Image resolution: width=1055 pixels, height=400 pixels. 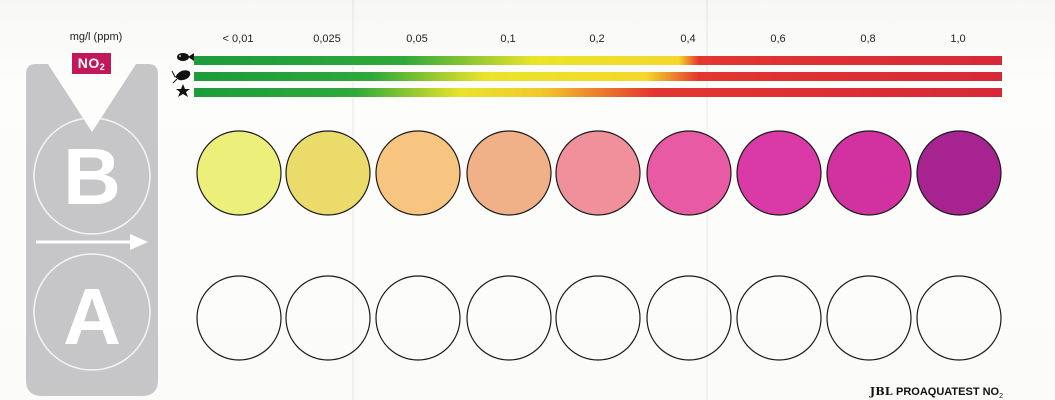 What do you see at coordinates (102, 67) in the screenshot?
I see `badge-subscript: 2` at bounding box center [102, 67].